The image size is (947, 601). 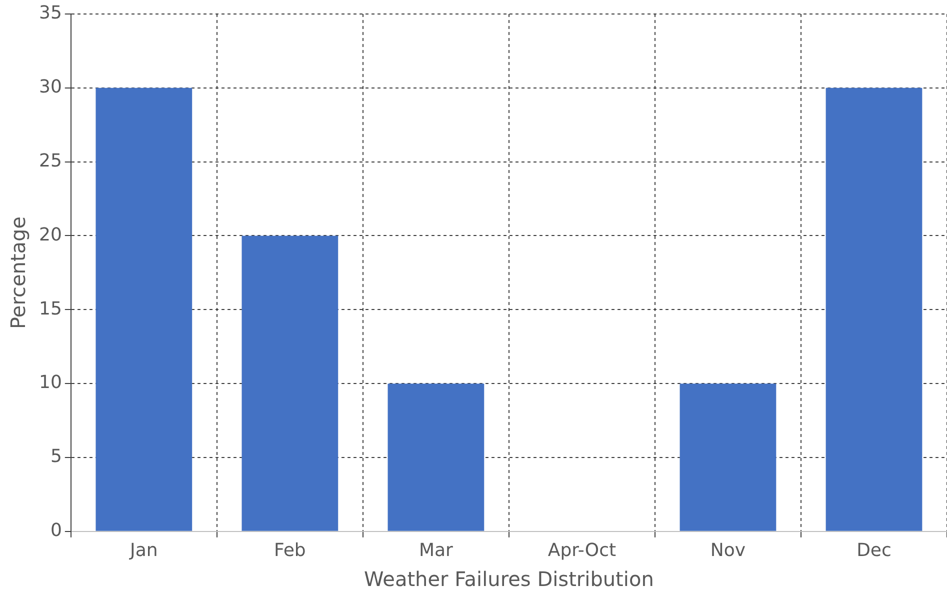 I want to click on y-tick-label: 10, so click(x=50, y=383).